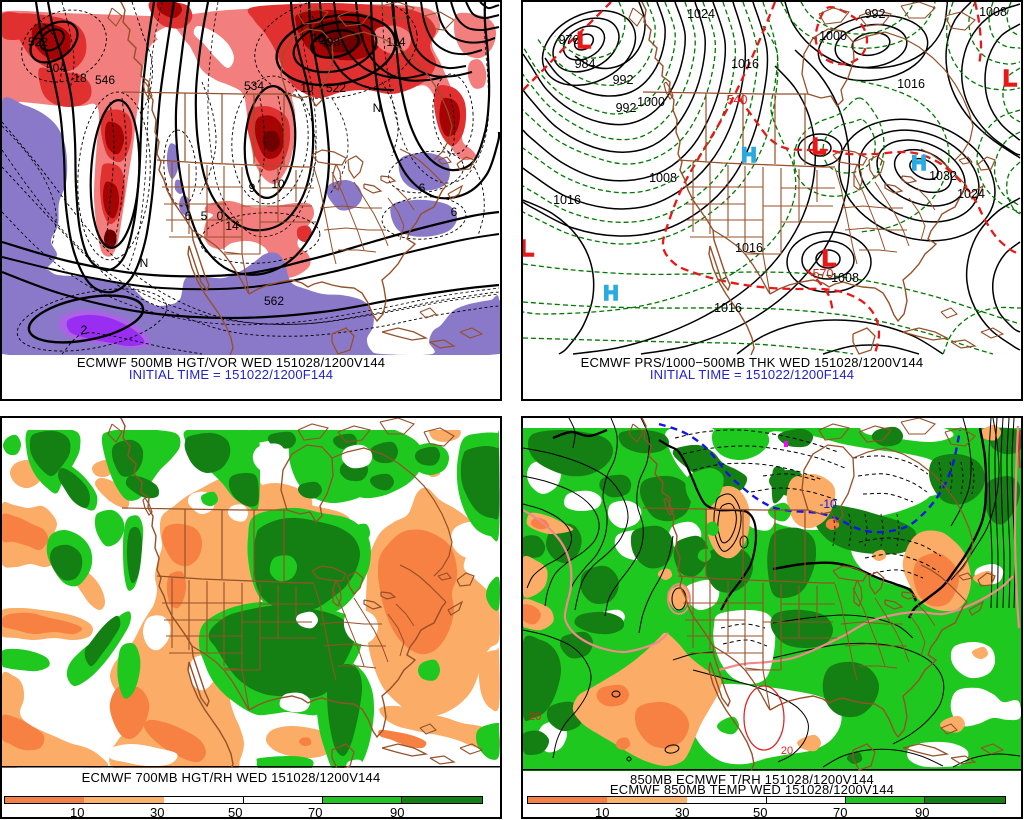 Image resolution: width=1024 pixels, height=820 pixels. Describe the element at coordinates (105, 80) in the screenshot. I see `svg-text: 546` at that location.